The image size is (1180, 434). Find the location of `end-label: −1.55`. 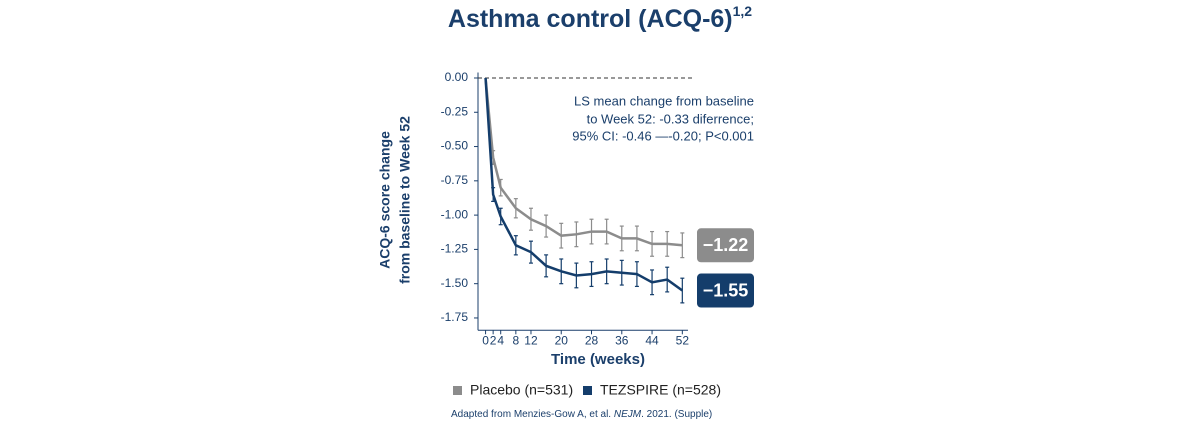

end-label: −1.55 is located at coordinates (726, 290).